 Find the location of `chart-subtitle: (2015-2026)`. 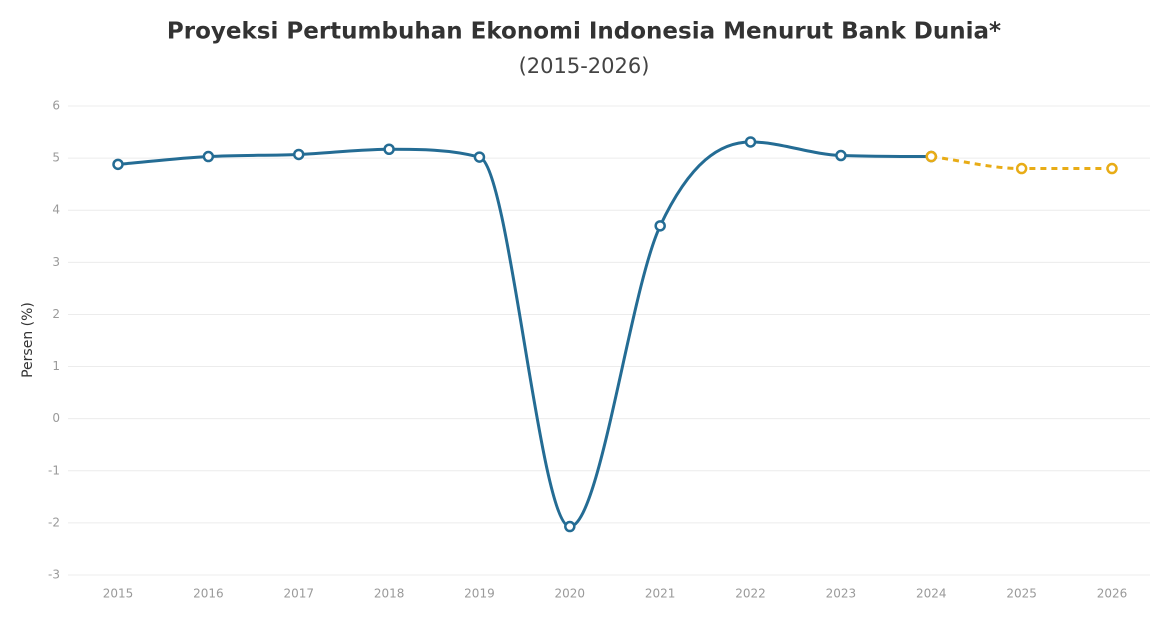

chart-subtitle: (2015-2026) is located at coordinates (584, 66).